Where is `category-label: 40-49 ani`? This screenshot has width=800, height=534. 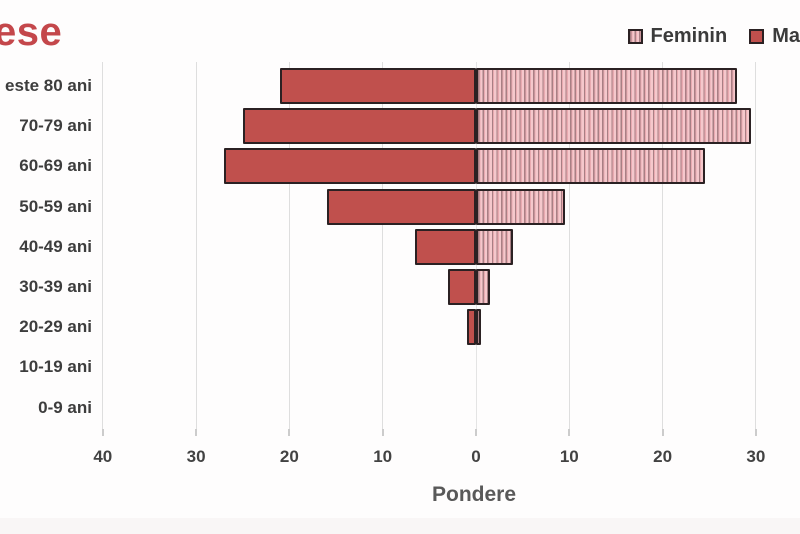 category-label: 40-49 ani is located at coordinates (55, 246).